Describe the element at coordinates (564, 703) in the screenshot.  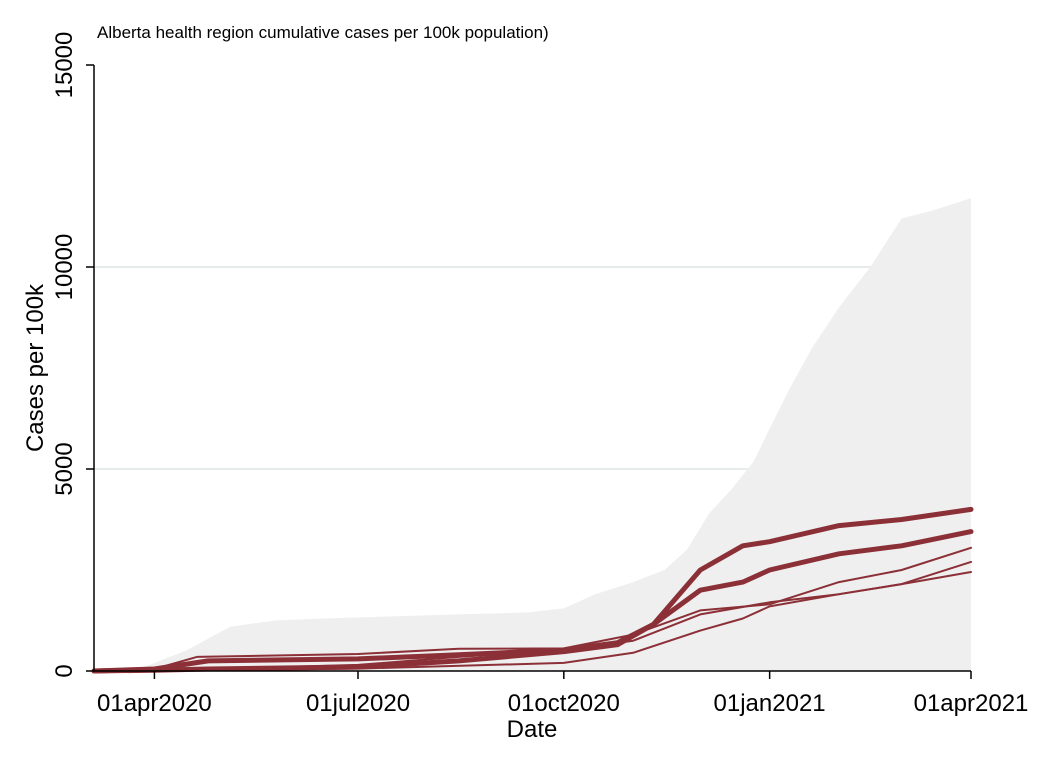
I see `x-tick-label: 01oct2020` at that location.